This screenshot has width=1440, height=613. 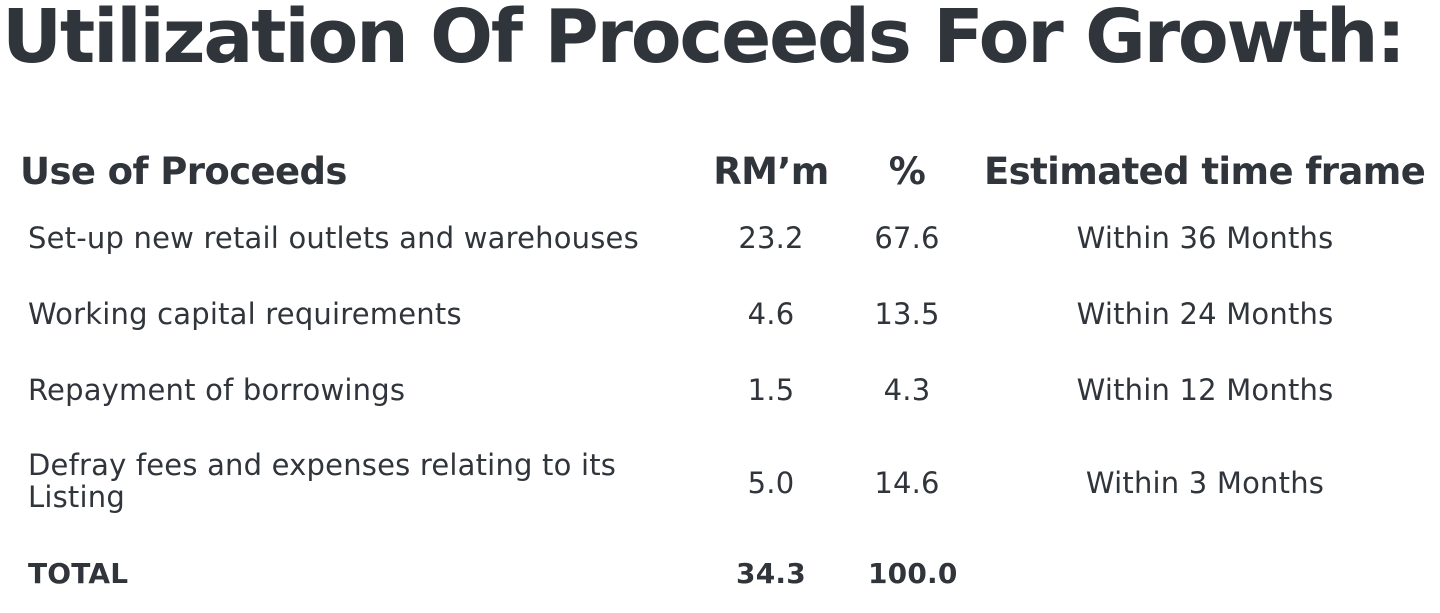 I want to click on percent-cell: 4.3, so click(x=907, y=390).